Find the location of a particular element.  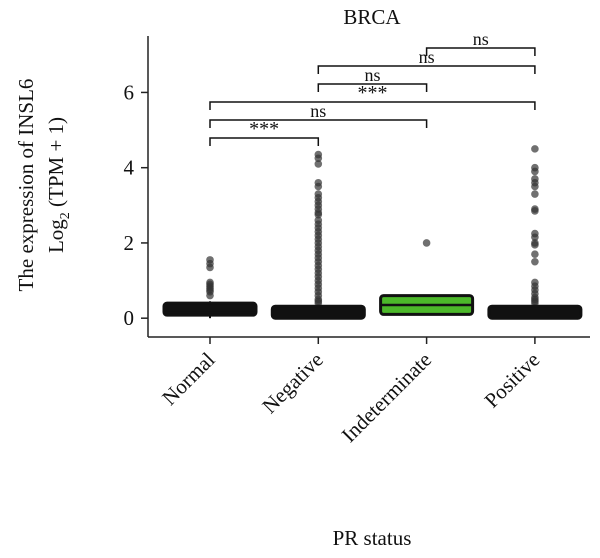

y-axis-label-line1: The expression of INSL6 is located at coordinates (26, 185).